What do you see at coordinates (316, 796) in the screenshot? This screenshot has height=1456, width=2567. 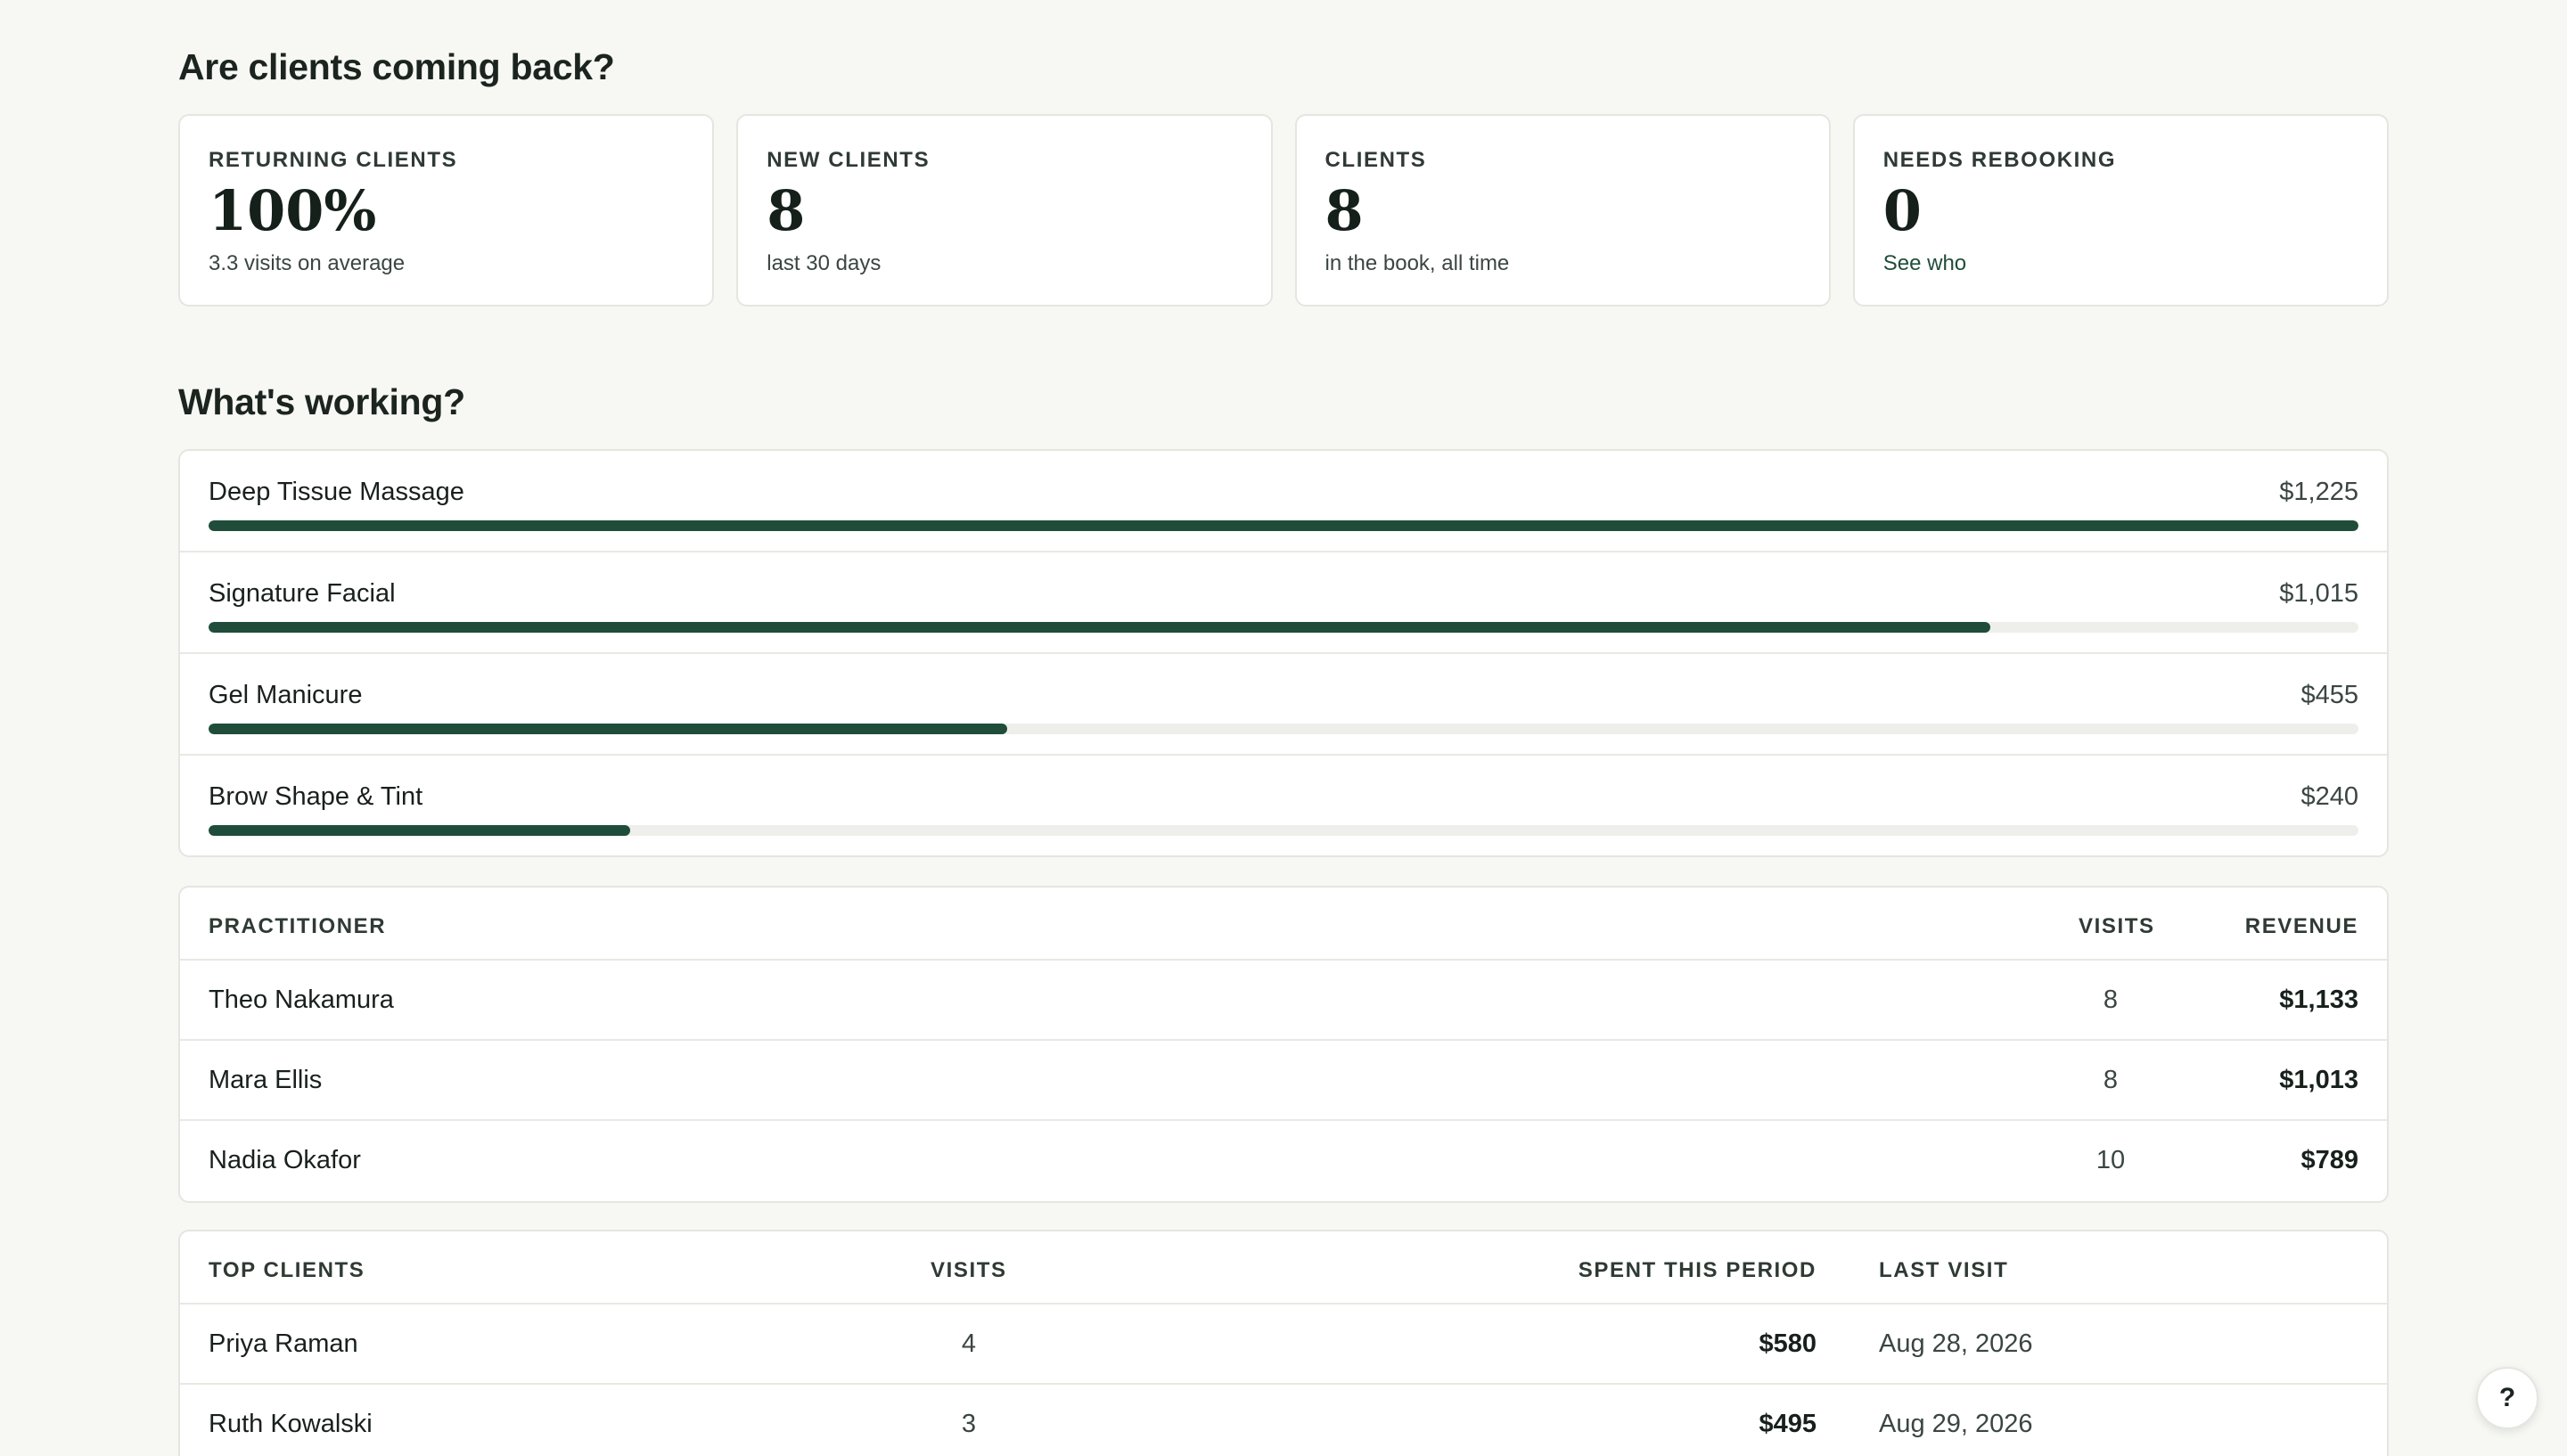 I see `service-name: Brow Shape & Tint` at bounding box center [316, 796].